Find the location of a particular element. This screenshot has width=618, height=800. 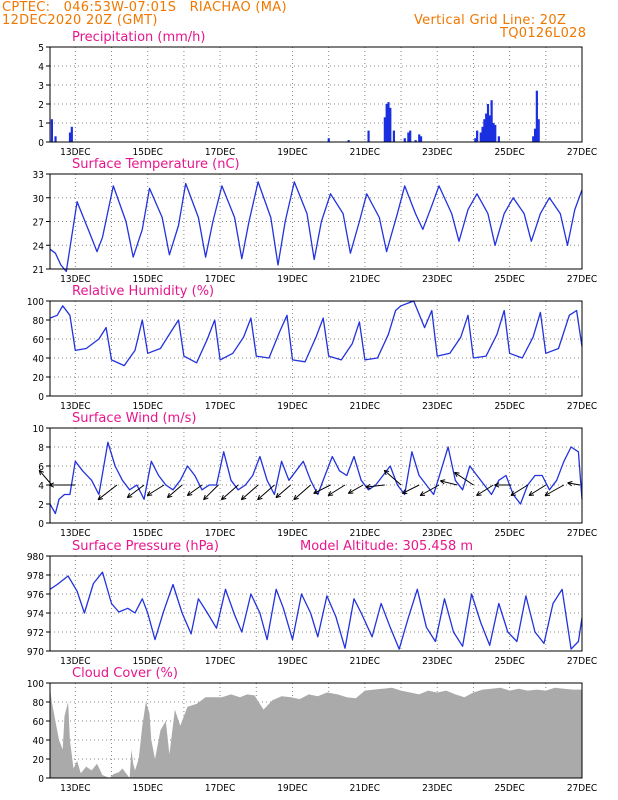

wind-frame is located at coordinates (316, 475).